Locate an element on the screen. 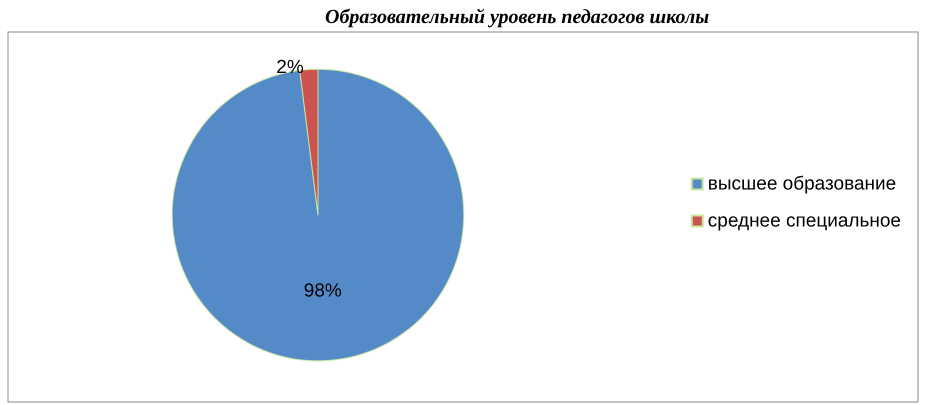 This screenshot has height=405, width=926. data-label: 2% is located at coordinates (290, 67).